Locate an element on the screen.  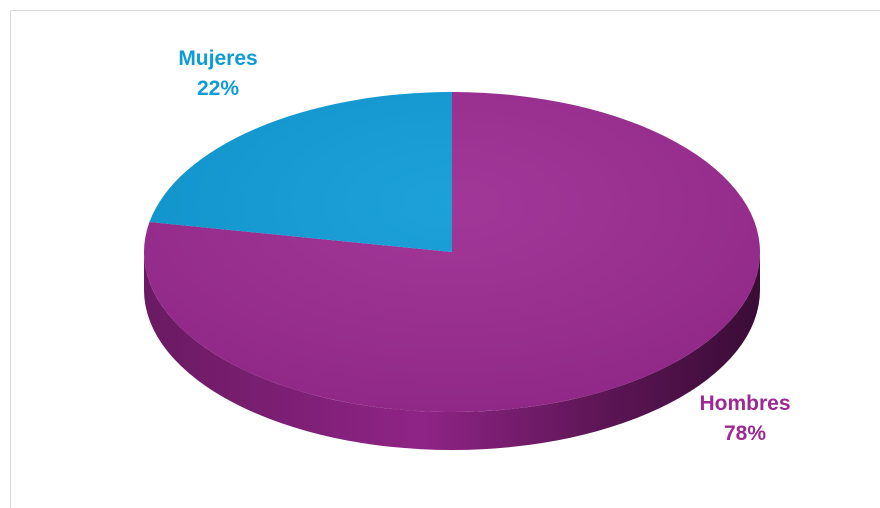
slice-percent-mujeres: 22% is located at coordinates (218, 88).